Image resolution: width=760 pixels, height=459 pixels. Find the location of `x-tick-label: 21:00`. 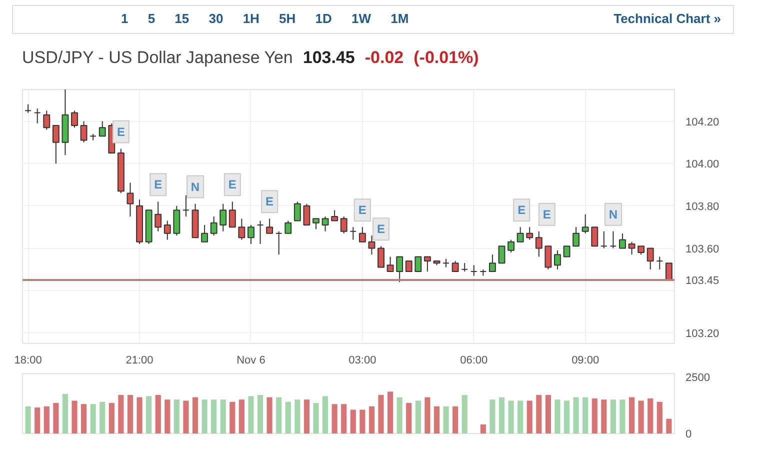

x-tick-label: 21:00 is located at coordinates (140, 360).